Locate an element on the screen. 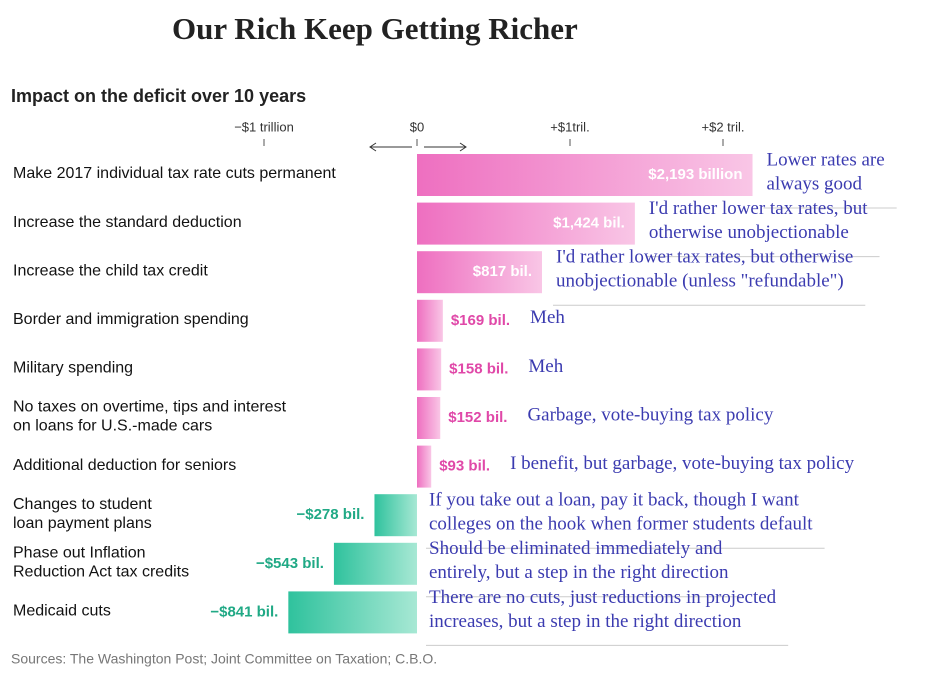 The image size is (925, 676). value-label: $158 bil. is located at coordinates (478, 368).